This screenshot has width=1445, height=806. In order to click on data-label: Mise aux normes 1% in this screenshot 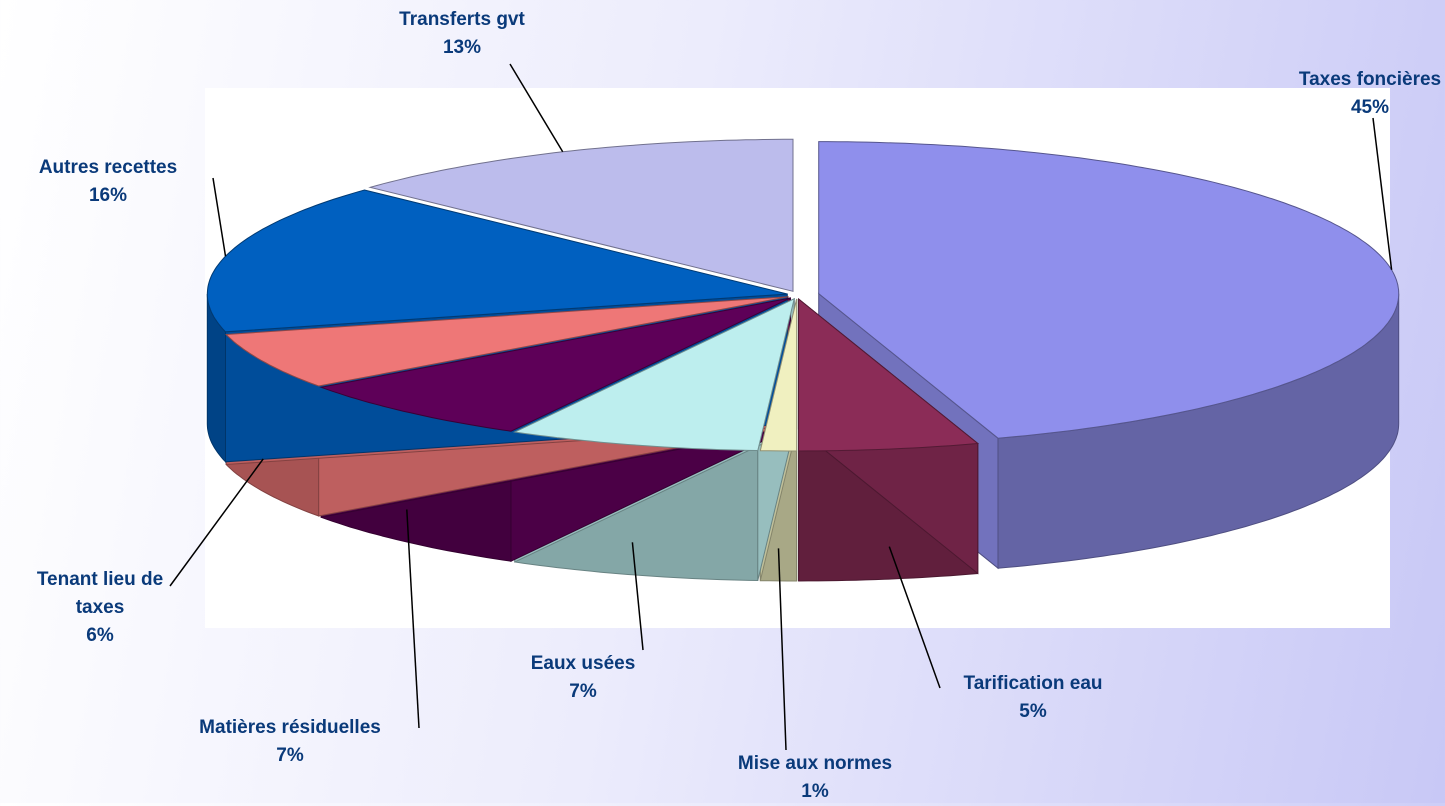, I will do `click(815, 778)`.